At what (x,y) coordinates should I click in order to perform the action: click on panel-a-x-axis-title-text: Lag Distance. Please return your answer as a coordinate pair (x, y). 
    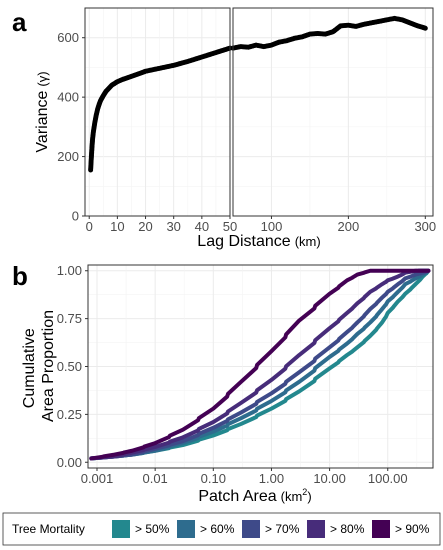
    Looking at the image, I should click on (243, 241).